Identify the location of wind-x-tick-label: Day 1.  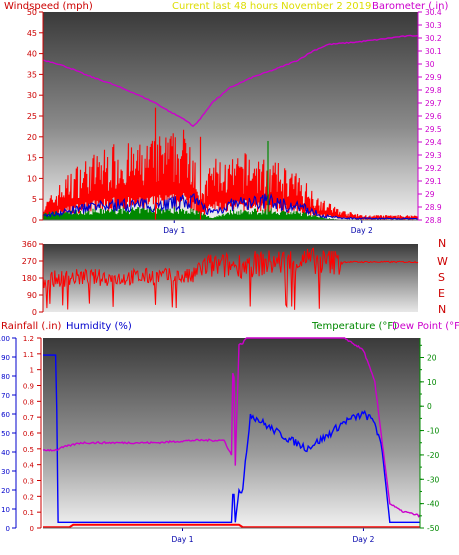
(174, 230).